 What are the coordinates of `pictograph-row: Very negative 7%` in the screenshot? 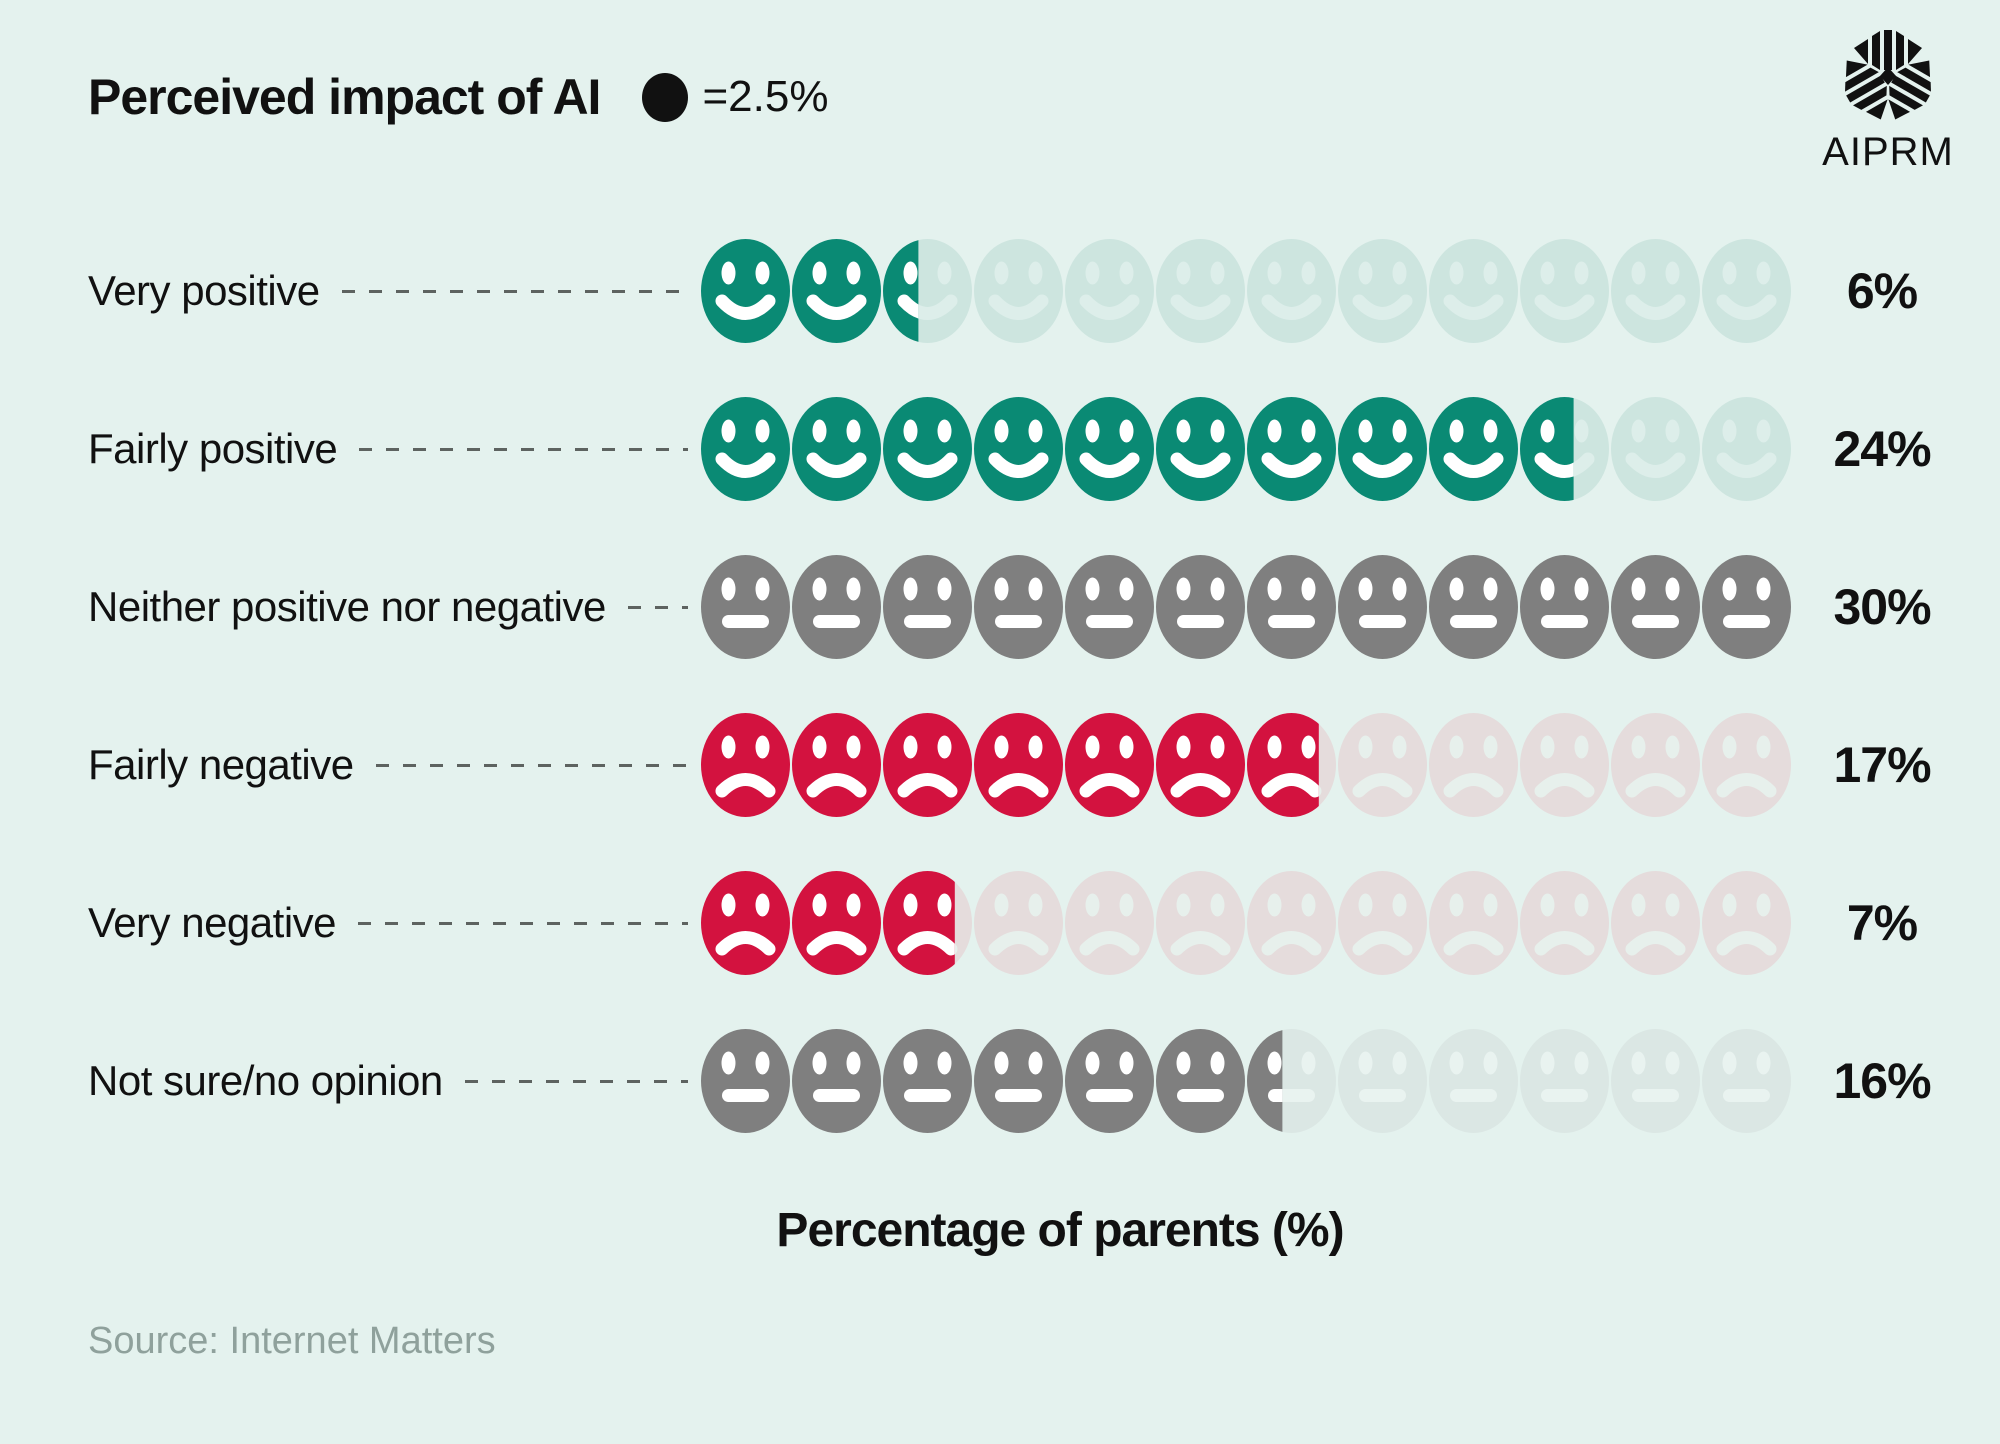 It's located at (1030, 923).